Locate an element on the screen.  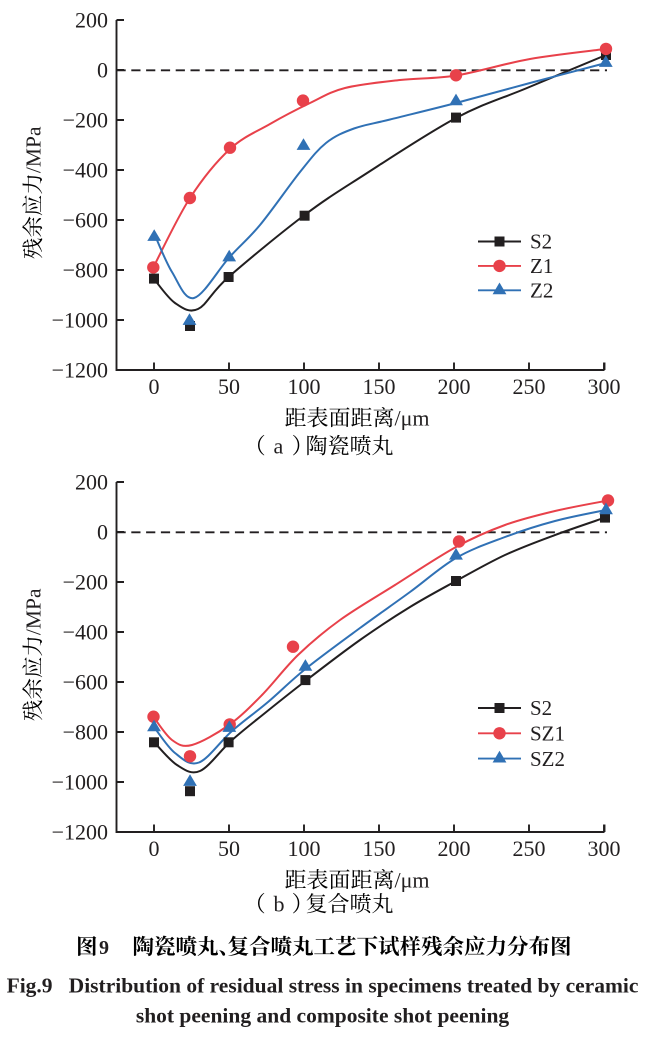
svg-text: b is located at coordinates (279, 904).